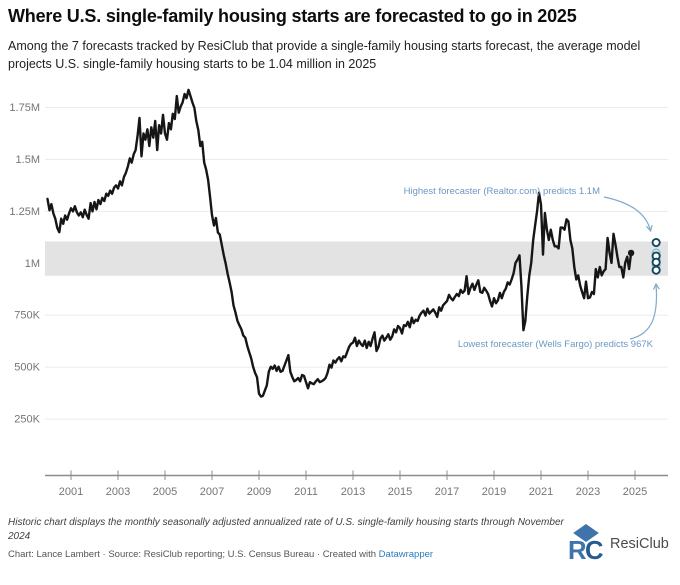 This screenshot has height=585, width=680. I want to click on svg-text: 2013, so click(353, 492).